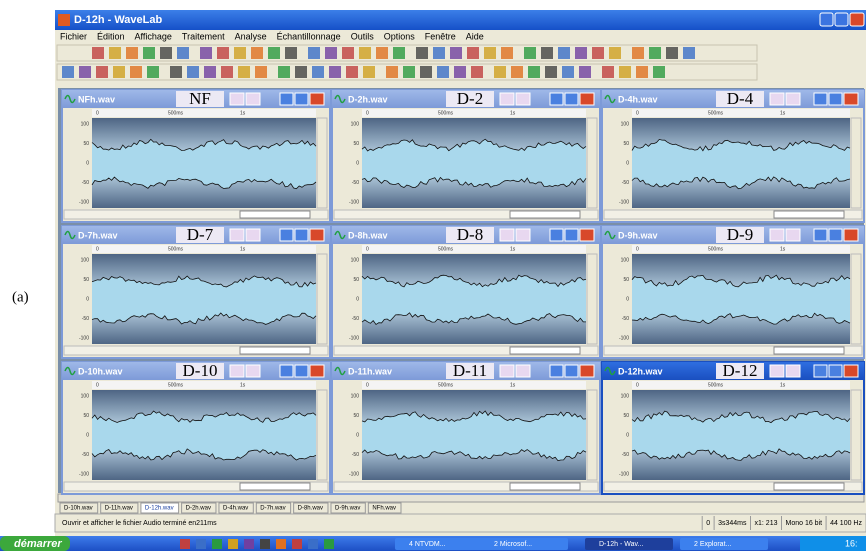 This screenshot has height=551, width=866. What do you see at coordinates (461, 498) in the screenshot?
I see `h-scrollbar` at bounding box center [461, 498].